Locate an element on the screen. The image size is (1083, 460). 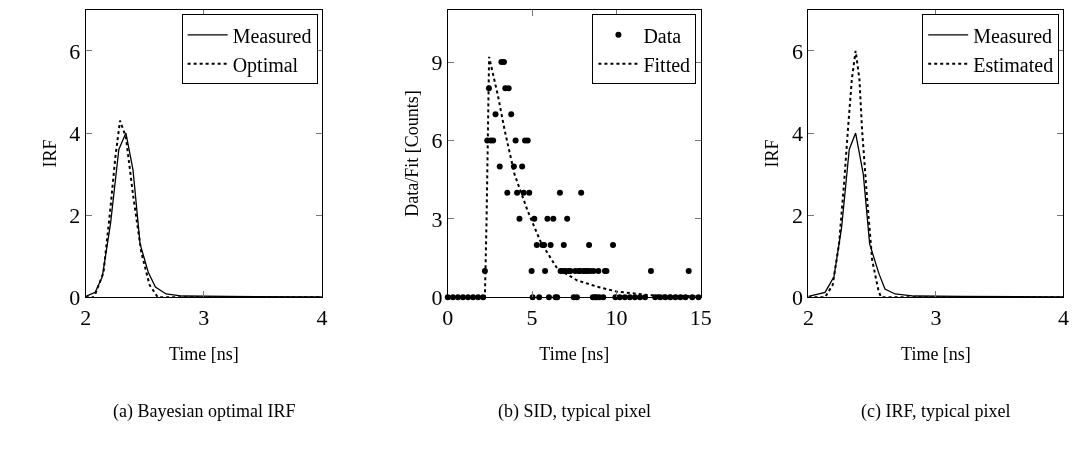
x-tick-label: 5 is located at coordinates (532, 317).